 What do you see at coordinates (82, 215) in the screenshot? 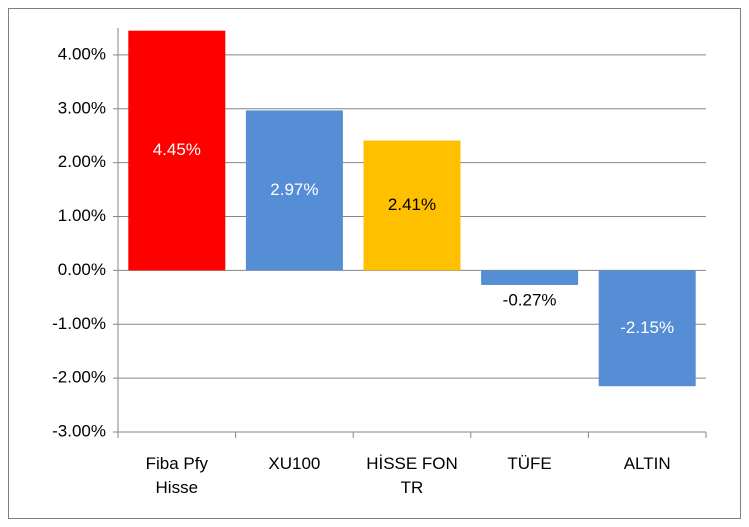
I see `y-tick-label: 1.00%` at bounding box center [82, 215].